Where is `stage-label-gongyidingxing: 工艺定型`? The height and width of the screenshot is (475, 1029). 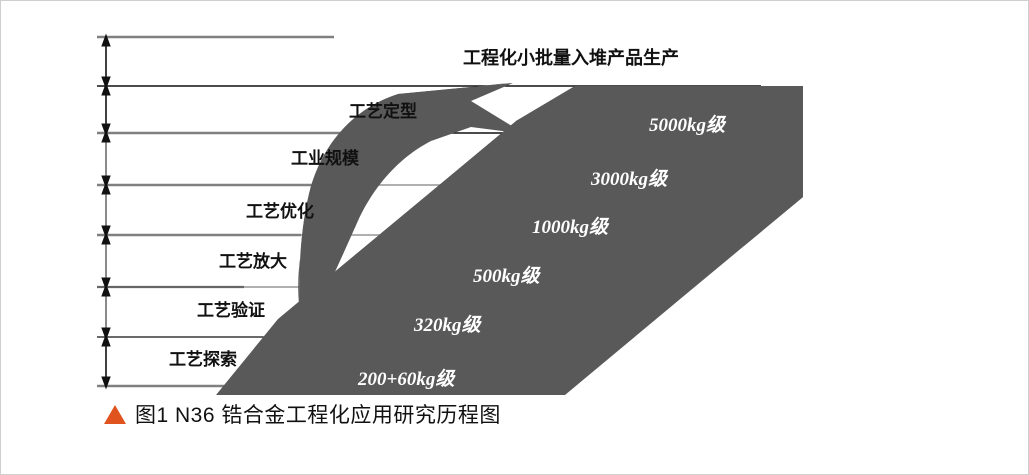
stage-label-gongyidingxing: 工艺定型 is located at coordinates (383, 111).